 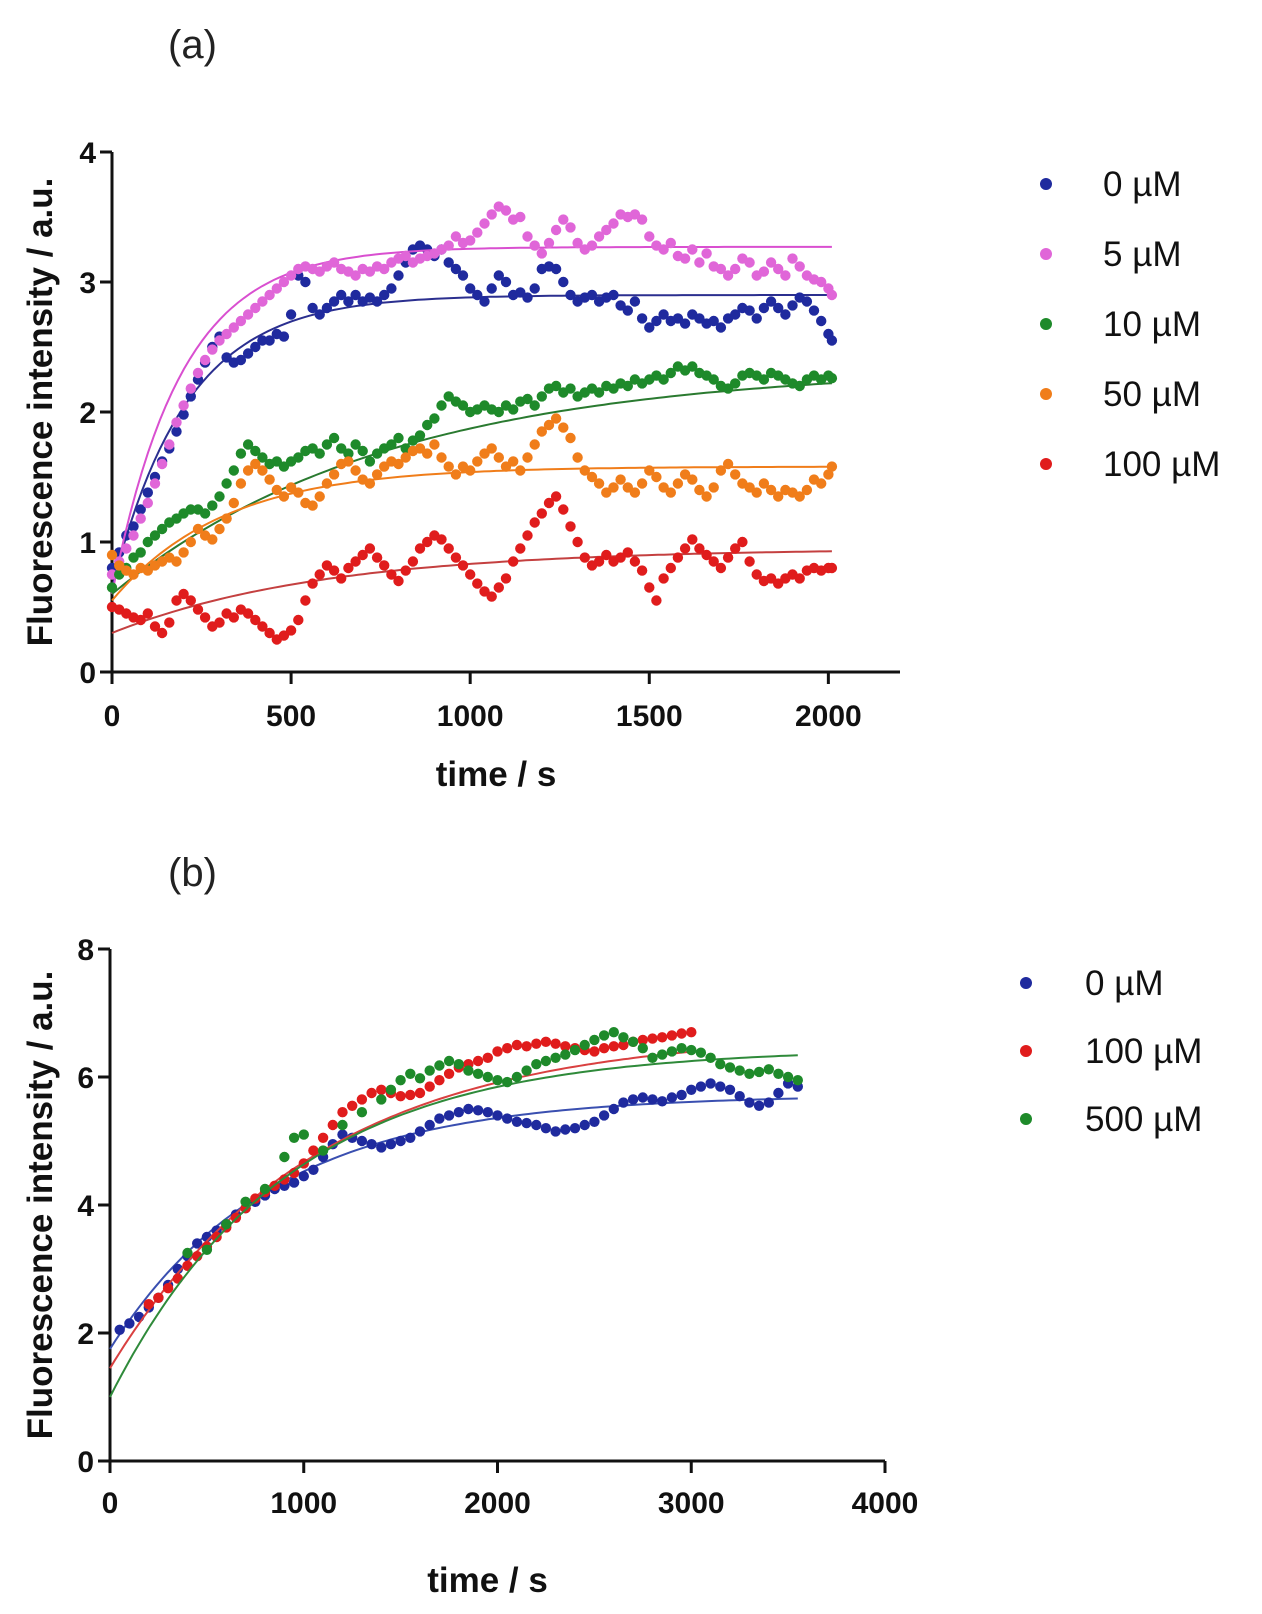 I want to click on legend-label: 0 µM, so click(x=1142, y=184).